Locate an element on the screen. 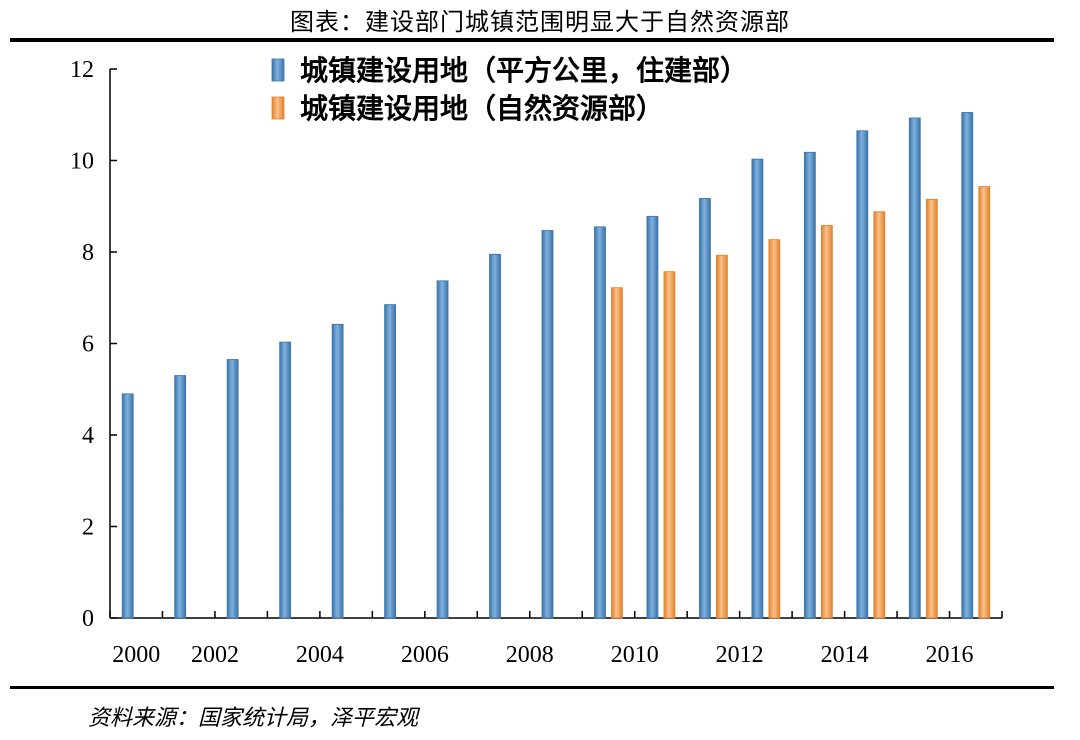 This screenshot has width=1080, height=740. bar-s1-2007 is located at coordinates (495, 436).